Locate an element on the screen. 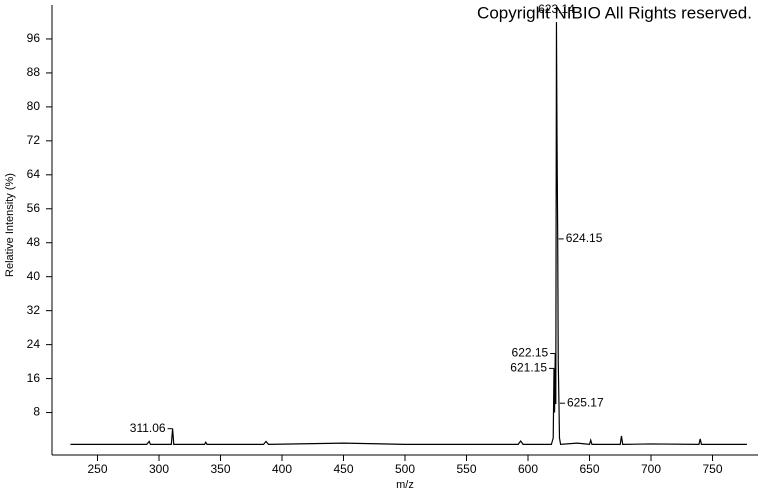 This screenshot has width=760, height=492. x-tick-label: 600 is located at coordinates (528, 469).